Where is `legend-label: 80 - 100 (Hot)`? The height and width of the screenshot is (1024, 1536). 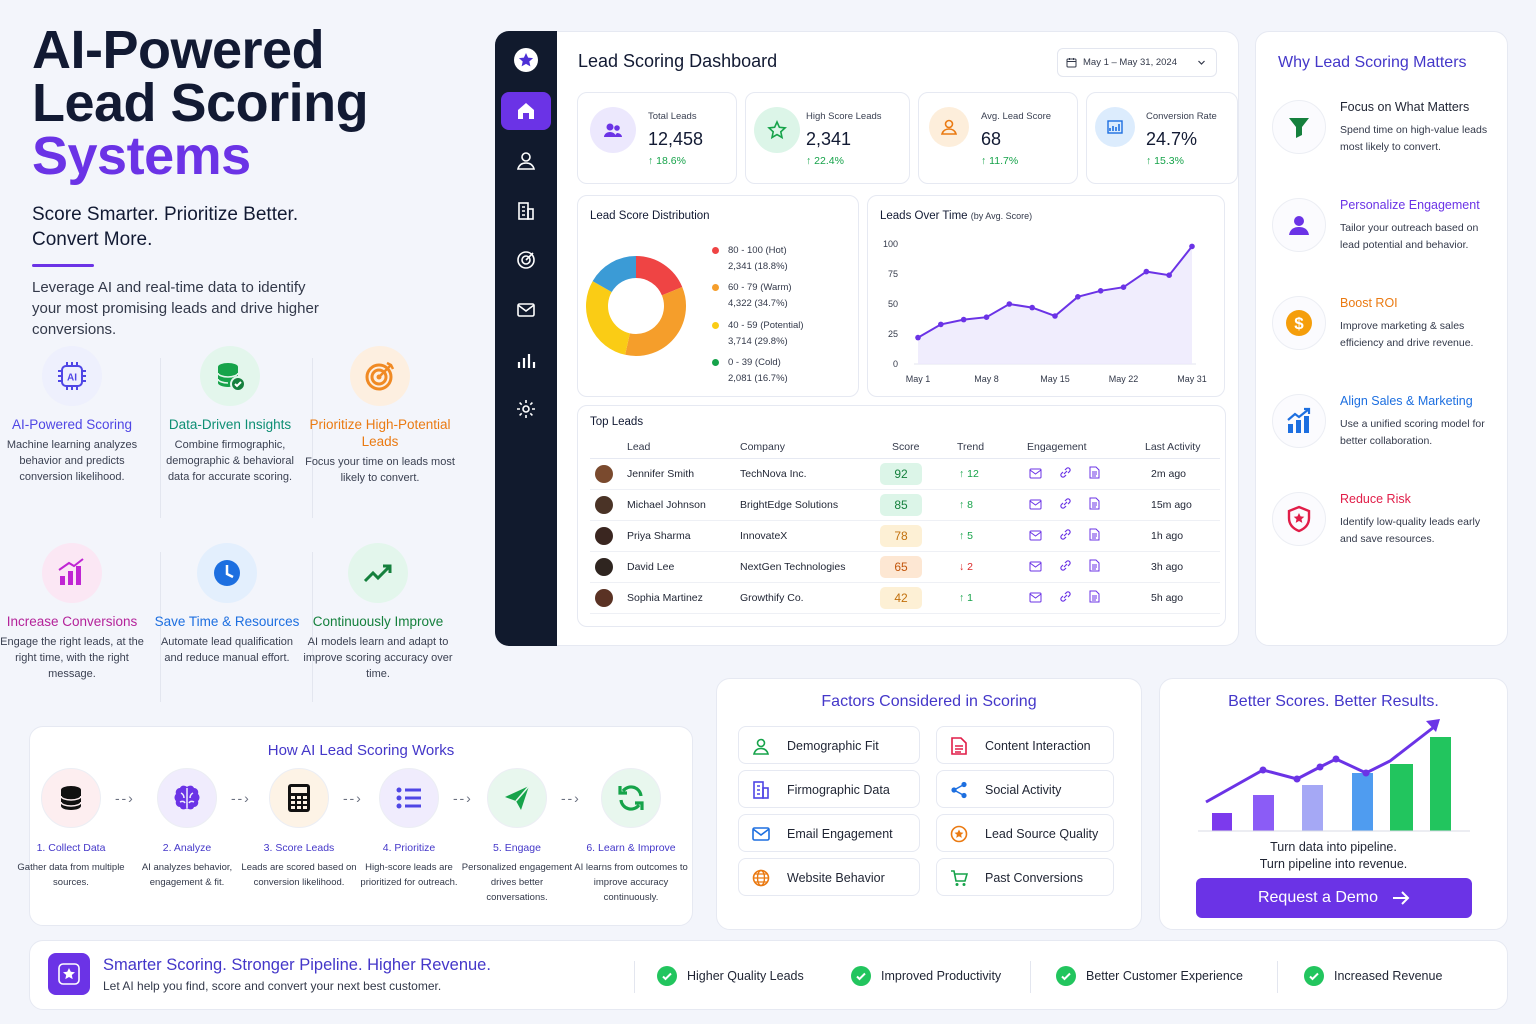 legend-label: 80 - 100 (Hot) is located at coordinates (757, 250).